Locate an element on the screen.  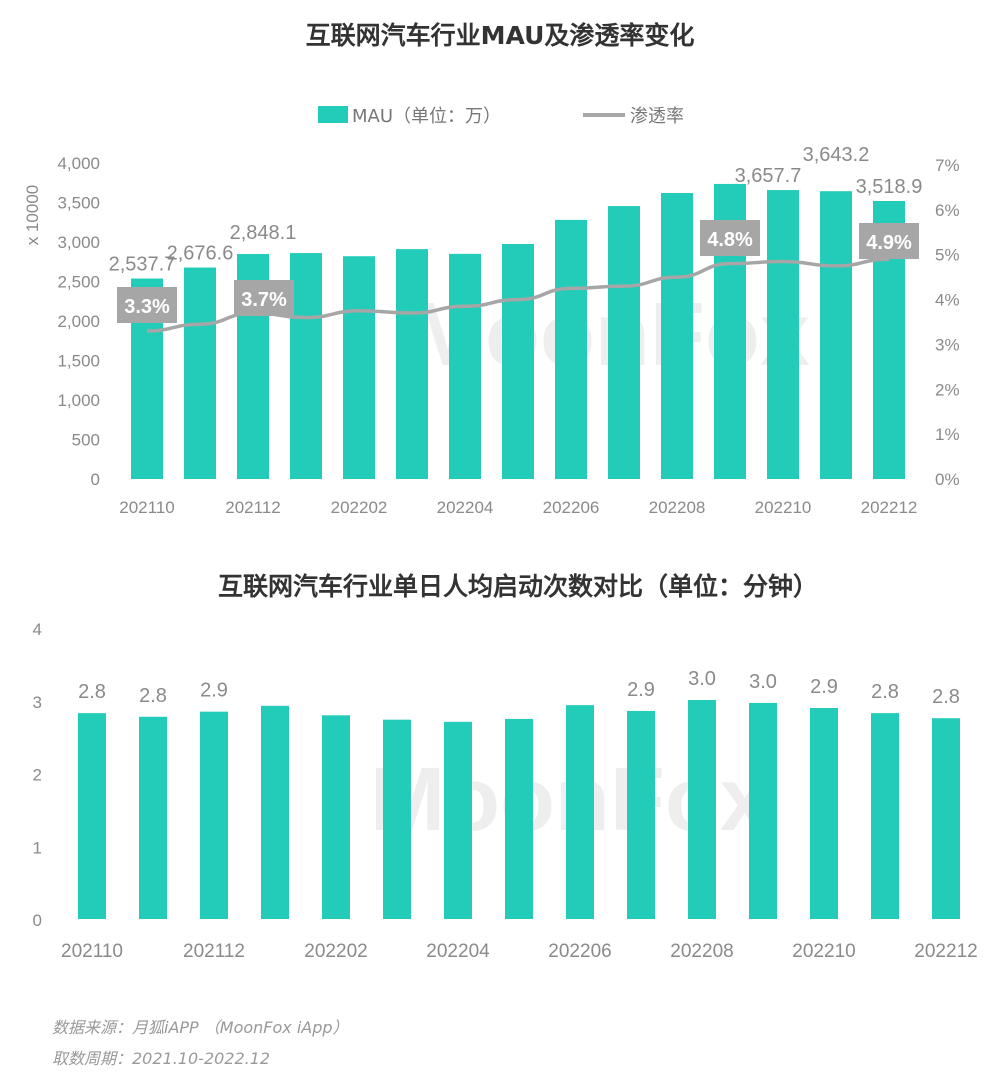
legend-bar-swatch is located at coordinates (333, 114).